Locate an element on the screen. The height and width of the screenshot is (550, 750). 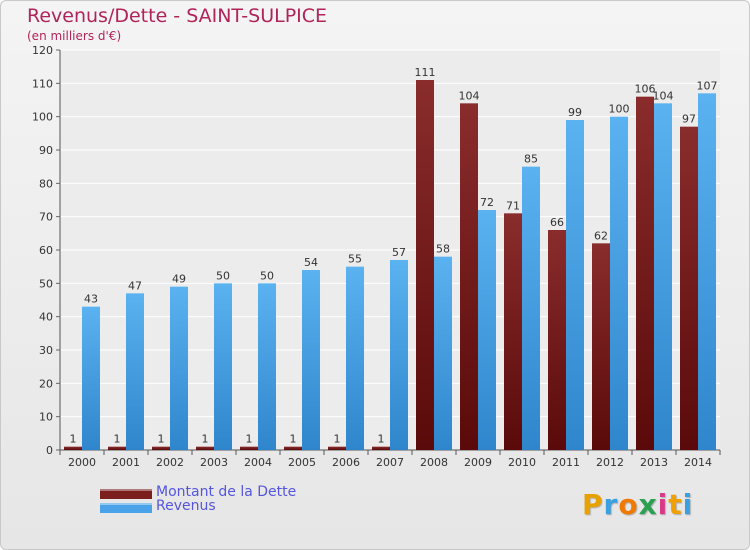
logo-letter: P is located at coordinates (593, 504).